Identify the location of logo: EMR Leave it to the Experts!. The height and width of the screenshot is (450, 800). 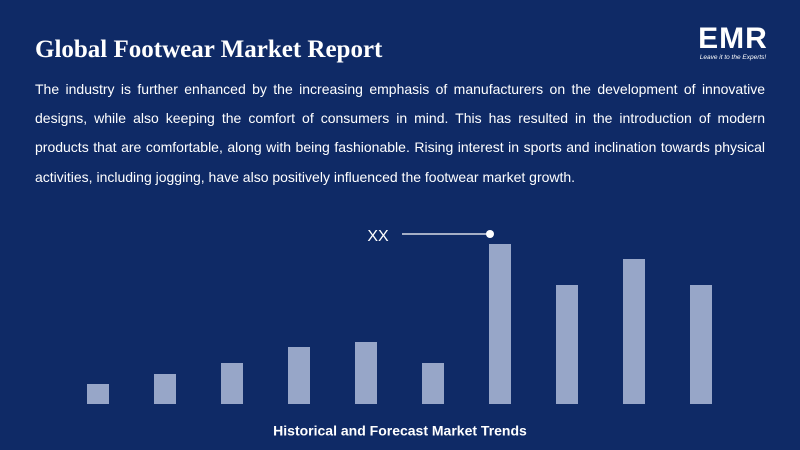
(733, 42).